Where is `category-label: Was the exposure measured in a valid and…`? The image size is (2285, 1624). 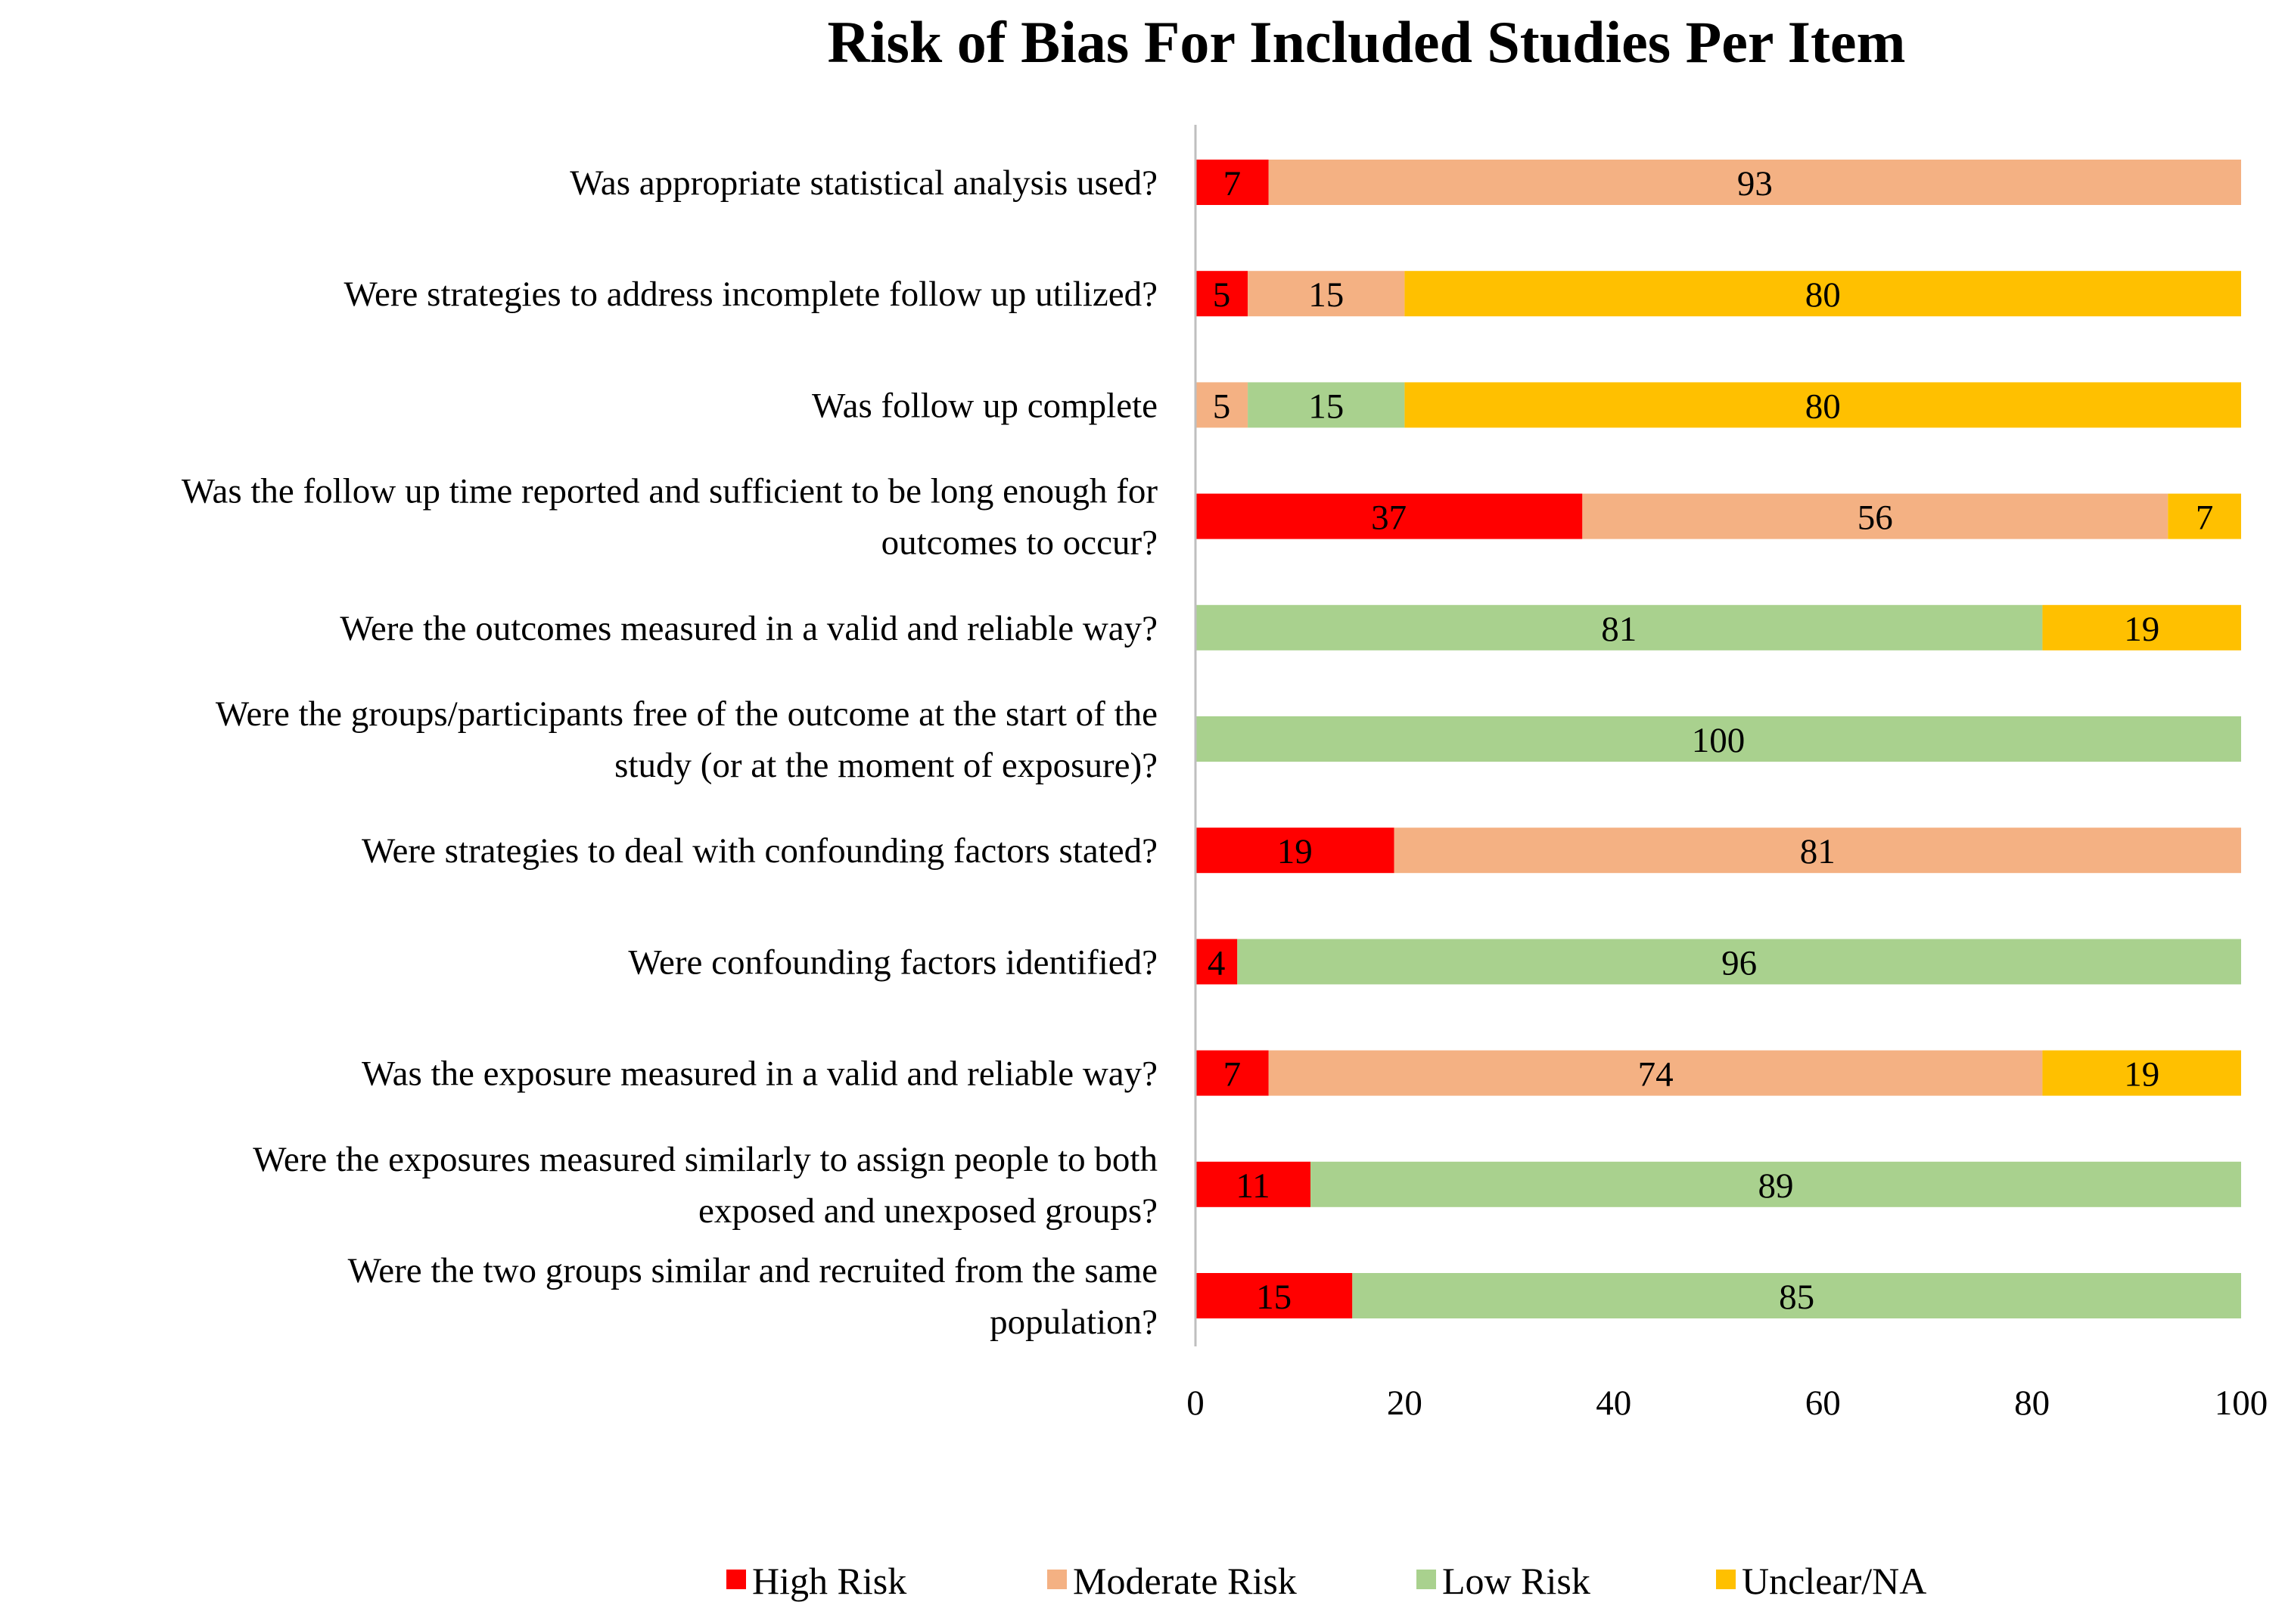 category-label: Was the exposure measured in a valid and… is located at coordinates (760, 1074).